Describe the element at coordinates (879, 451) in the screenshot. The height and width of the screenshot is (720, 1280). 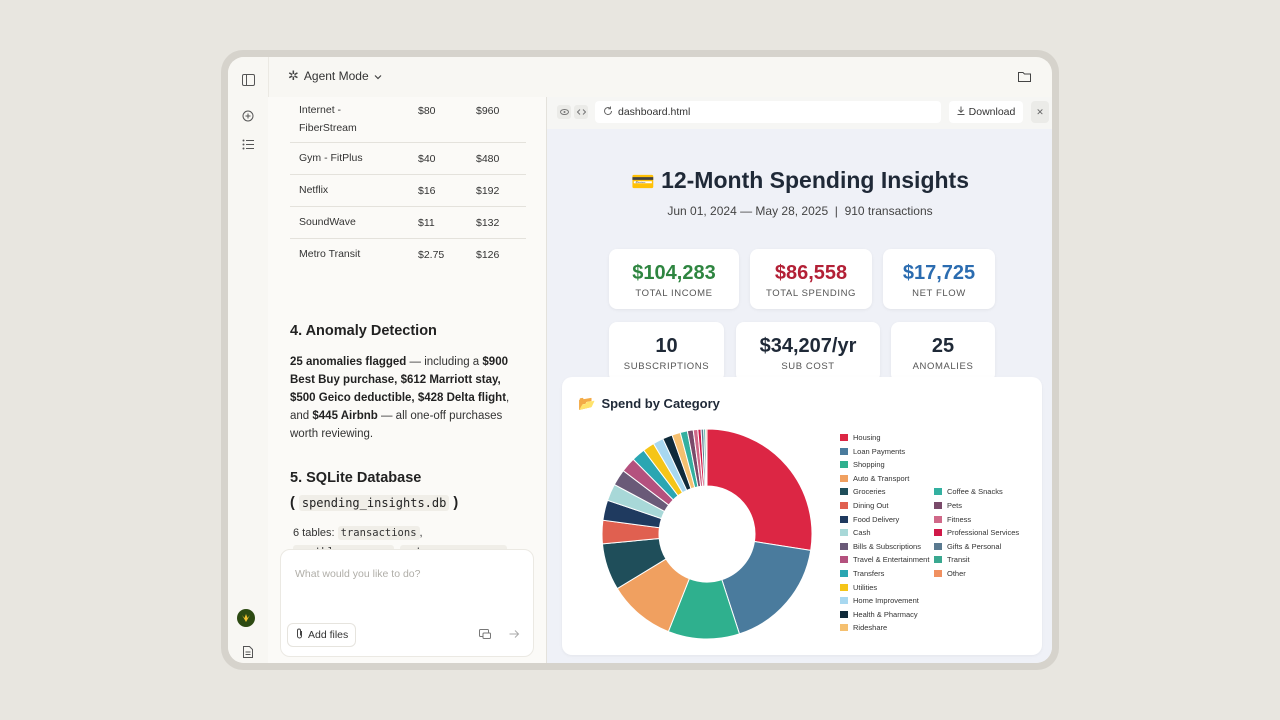
I see `legend-label: Loan Payments` at that location.